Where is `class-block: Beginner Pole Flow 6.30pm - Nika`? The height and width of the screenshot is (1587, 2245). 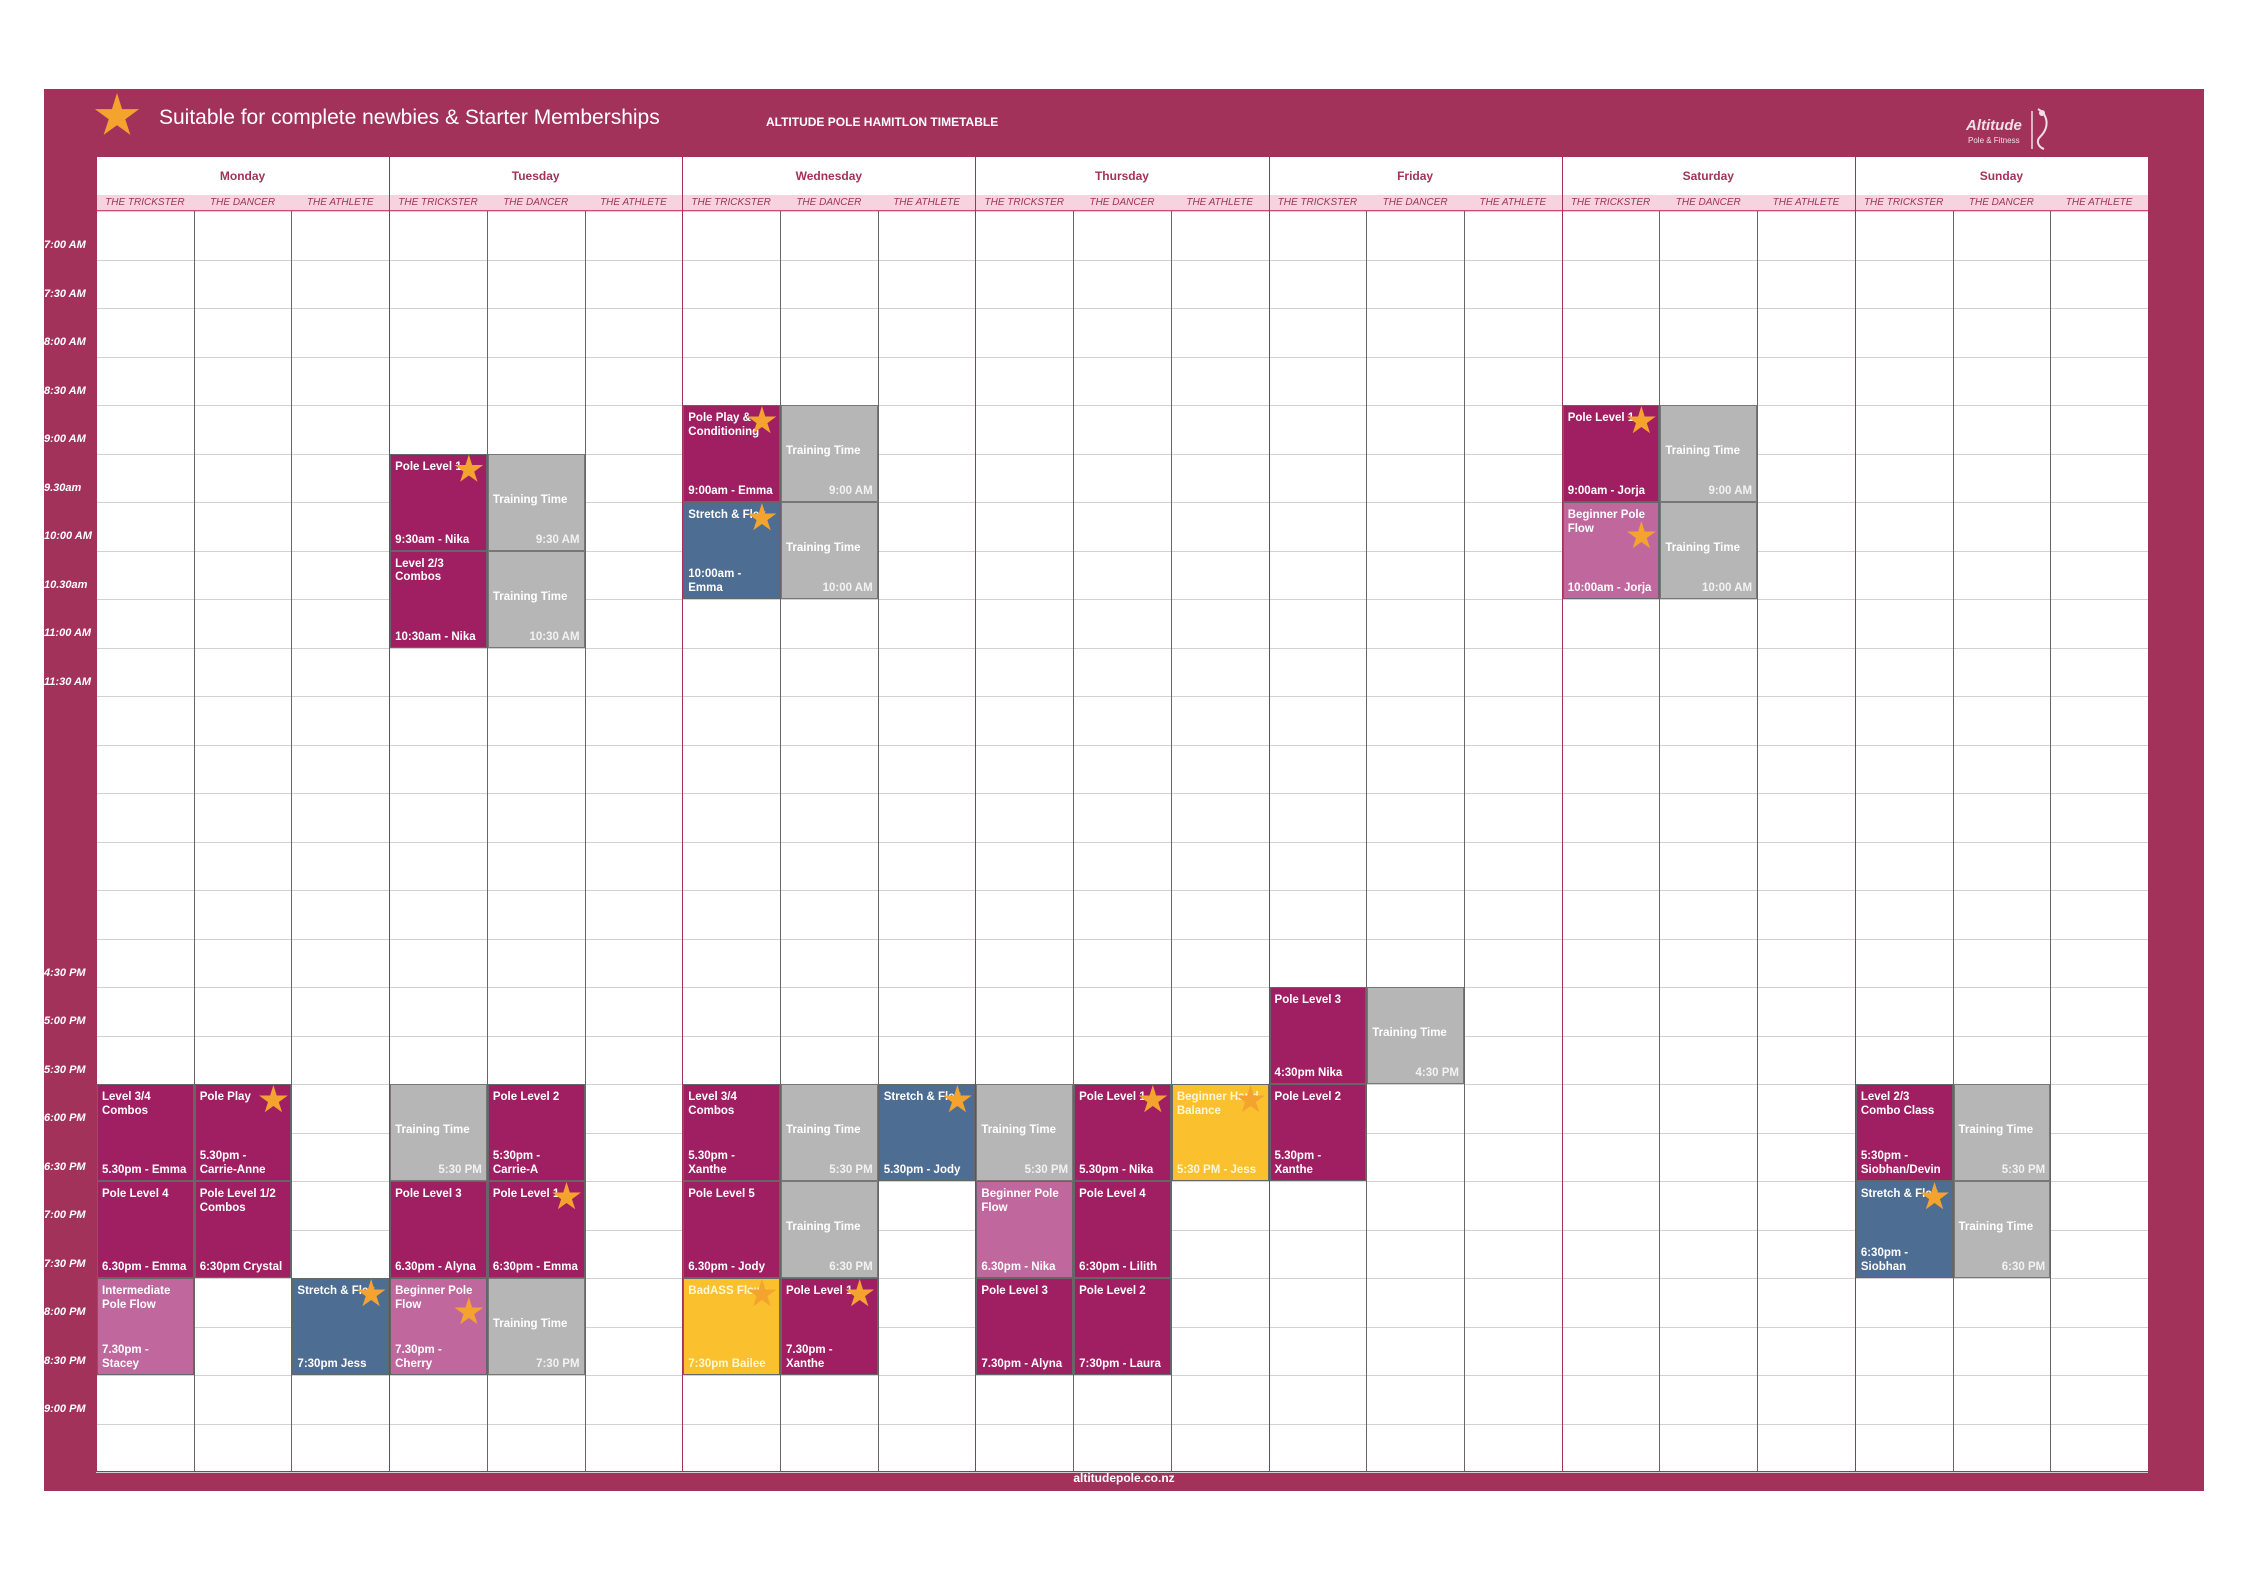 class-block: Beginner Pole Flow 6.30pm - Nika is located at coordinates (1025, 1229).